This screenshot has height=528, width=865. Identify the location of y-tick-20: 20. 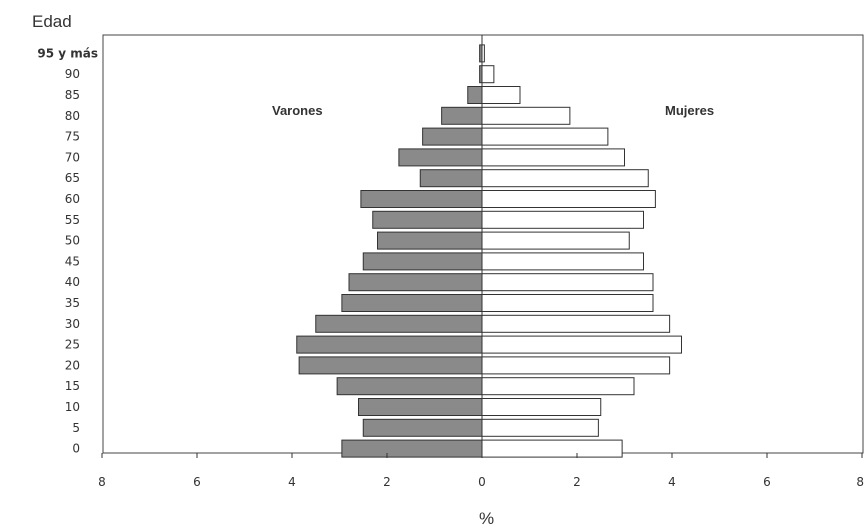
(72, 365).